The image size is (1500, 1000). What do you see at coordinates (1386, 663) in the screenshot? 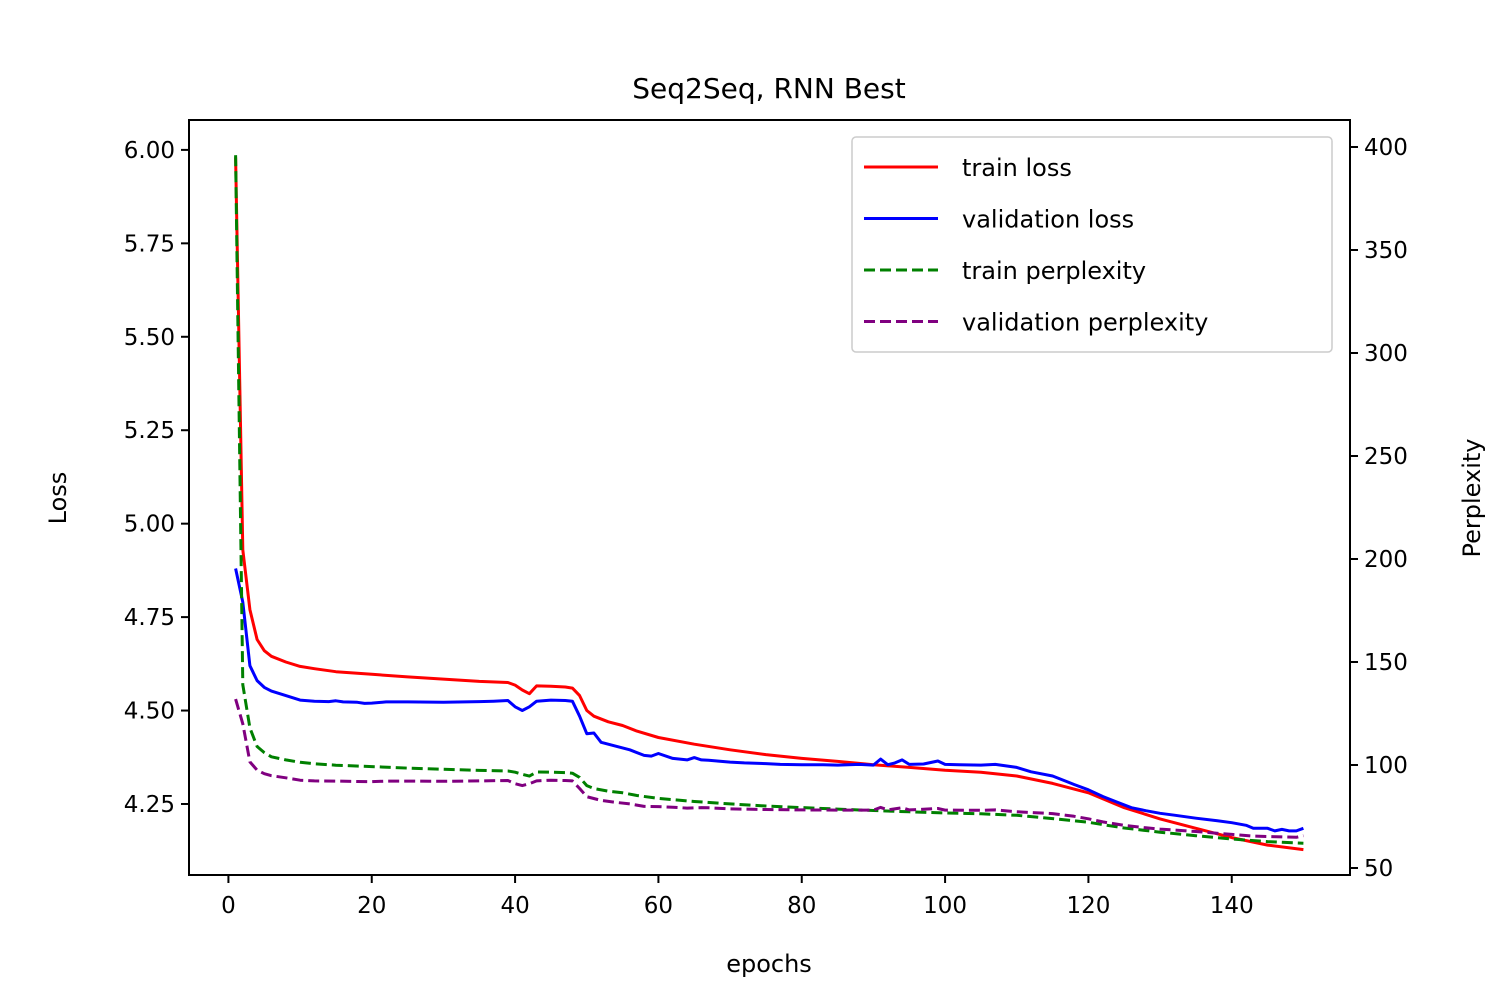
I see `y-tick-label-right: 150` at bounding box center [1386, 663].